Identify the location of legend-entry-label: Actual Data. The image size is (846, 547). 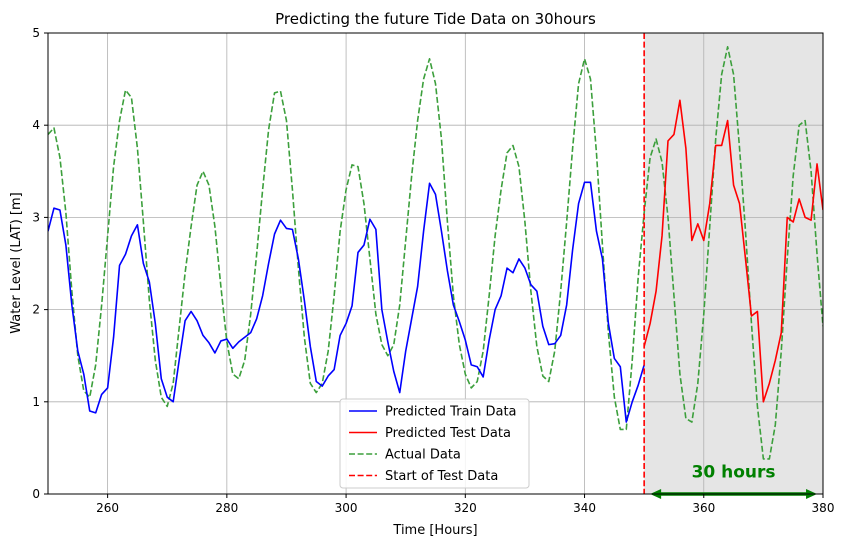
(423, 455).